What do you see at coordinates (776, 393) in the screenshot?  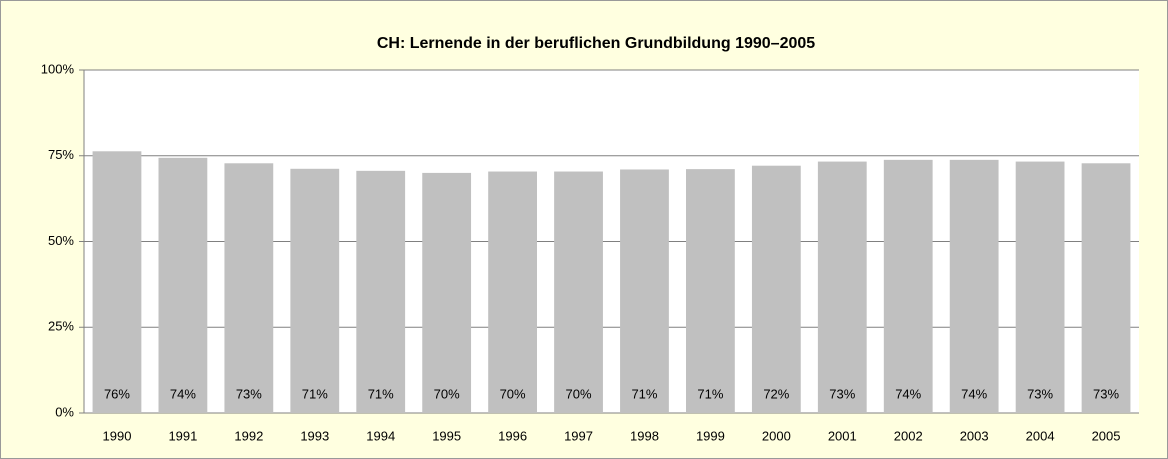 I see `value-label: 72%` at bounding box center [776, 393].